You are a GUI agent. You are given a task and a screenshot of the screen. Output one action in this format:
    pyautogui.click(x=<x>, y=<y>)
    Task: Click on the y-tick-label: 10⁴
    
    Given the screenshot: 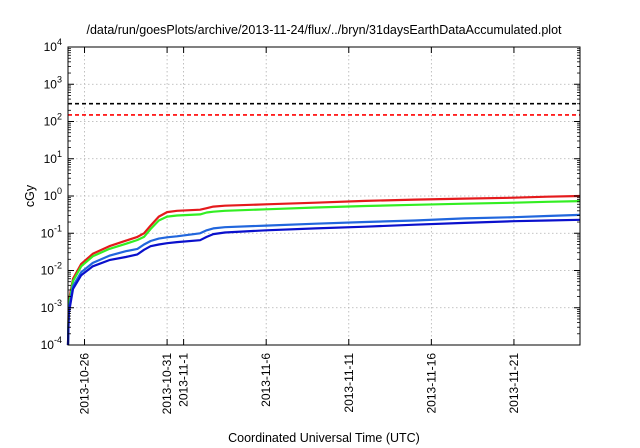 What is the action you would take?
    pyautogui.click(x=53, y=45)
    